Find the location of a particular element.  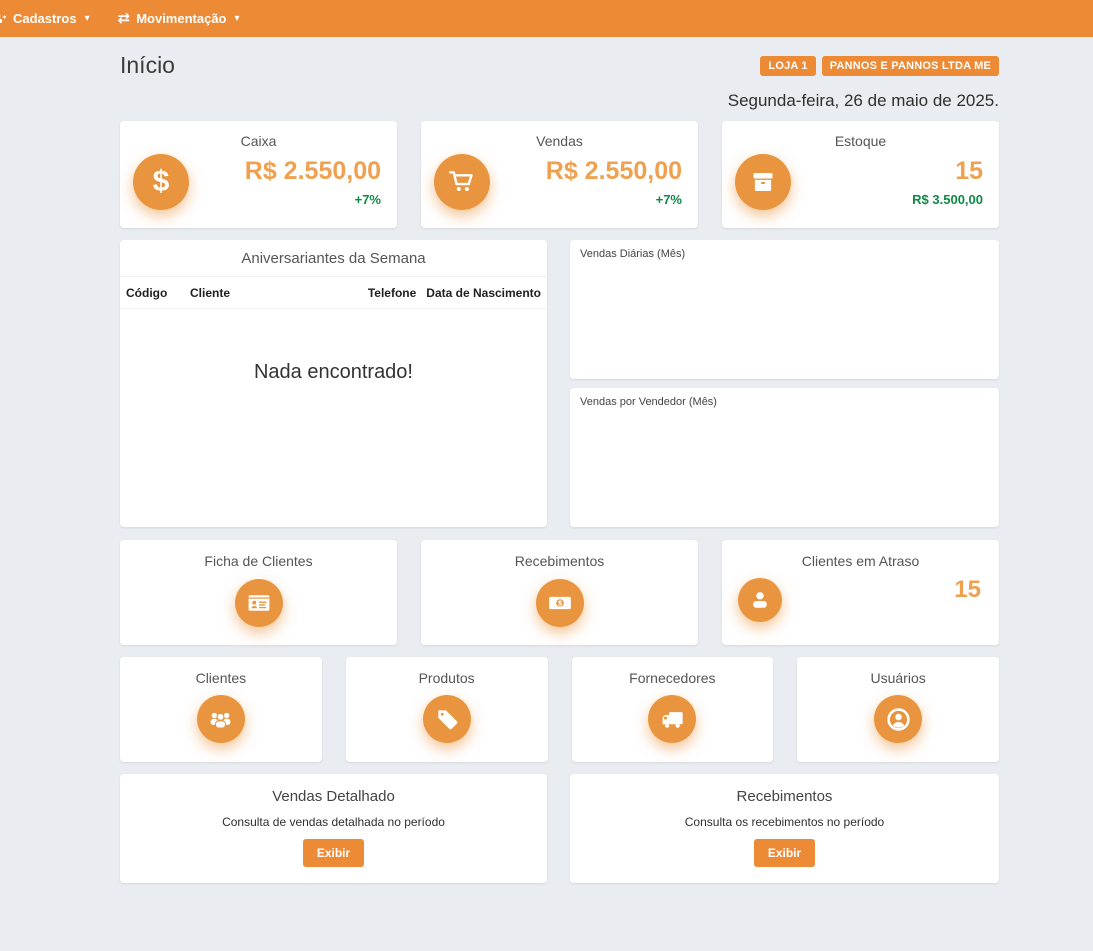

card-title: Recebimentos is located at coordinates (559, 561).